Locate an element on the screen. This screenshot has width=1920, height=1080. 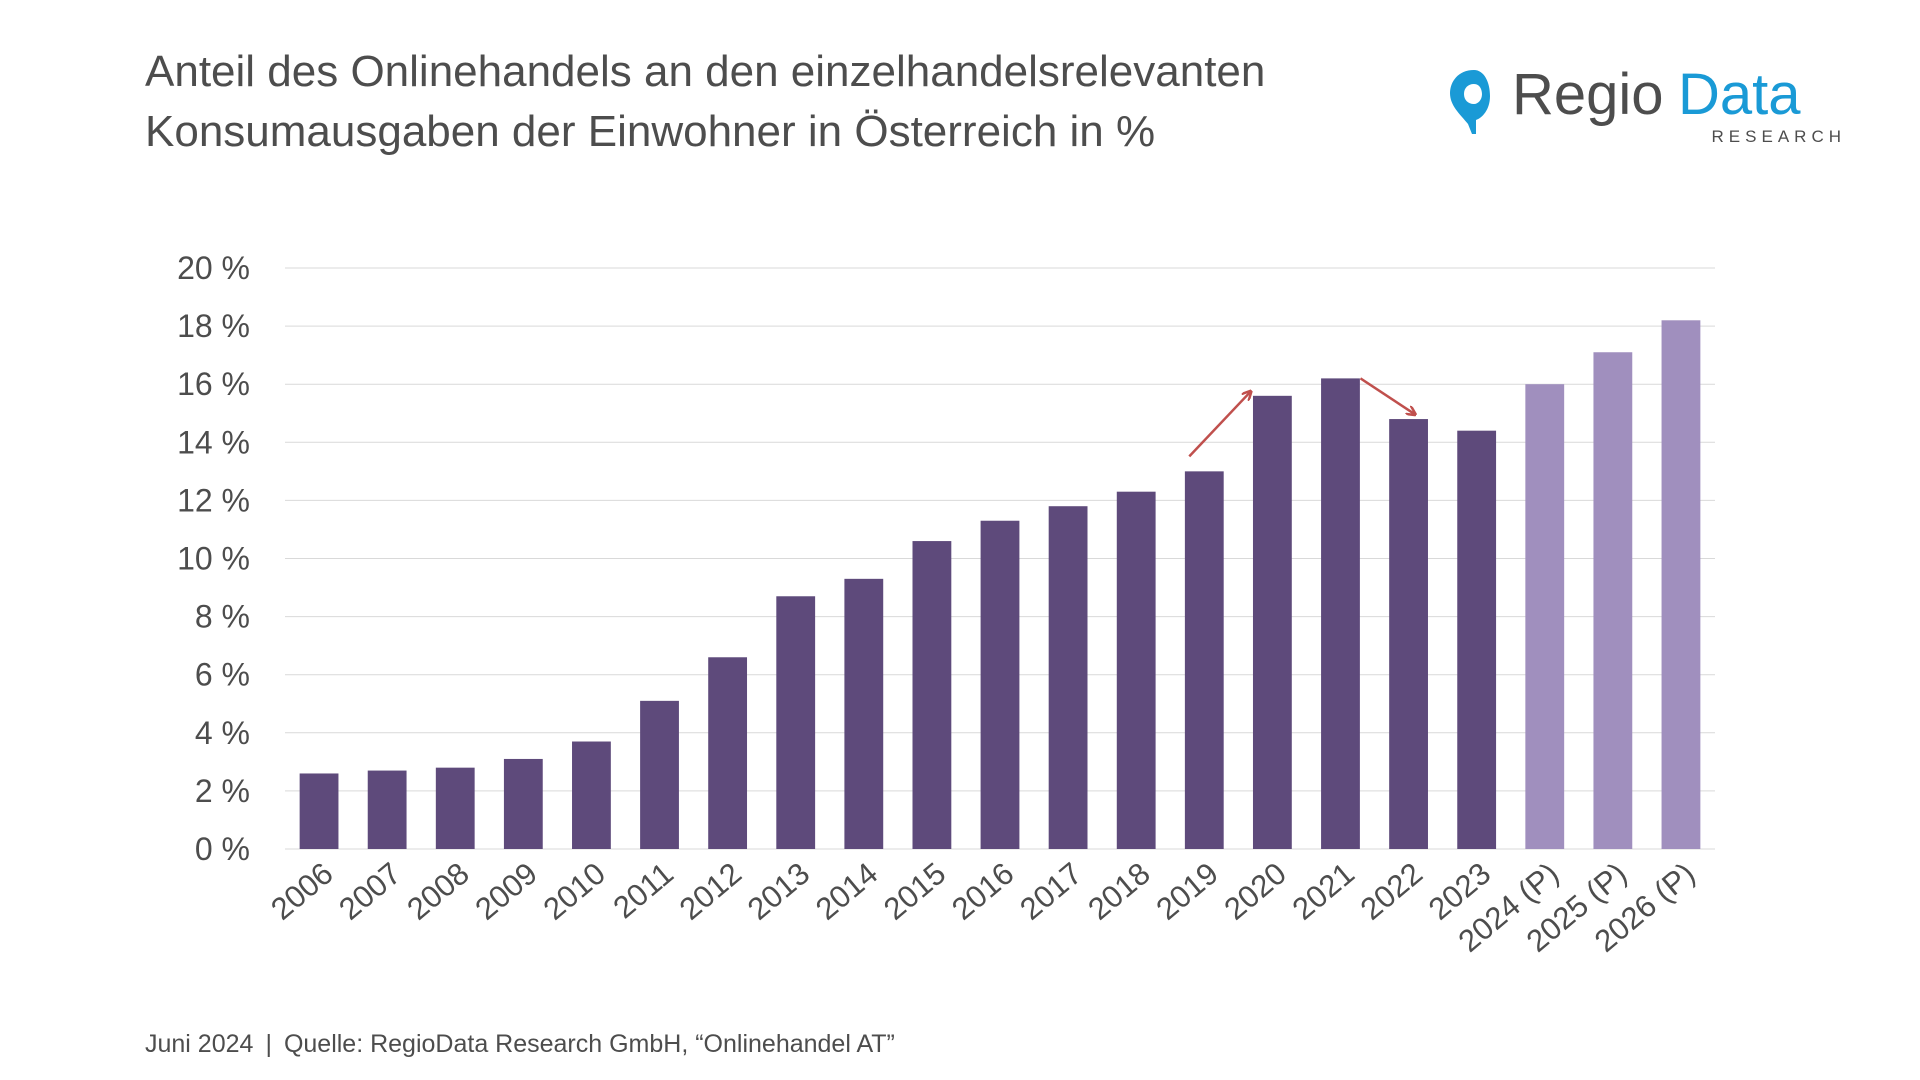
x-tick-label: 2021 is located at coordinates (1323, 891).